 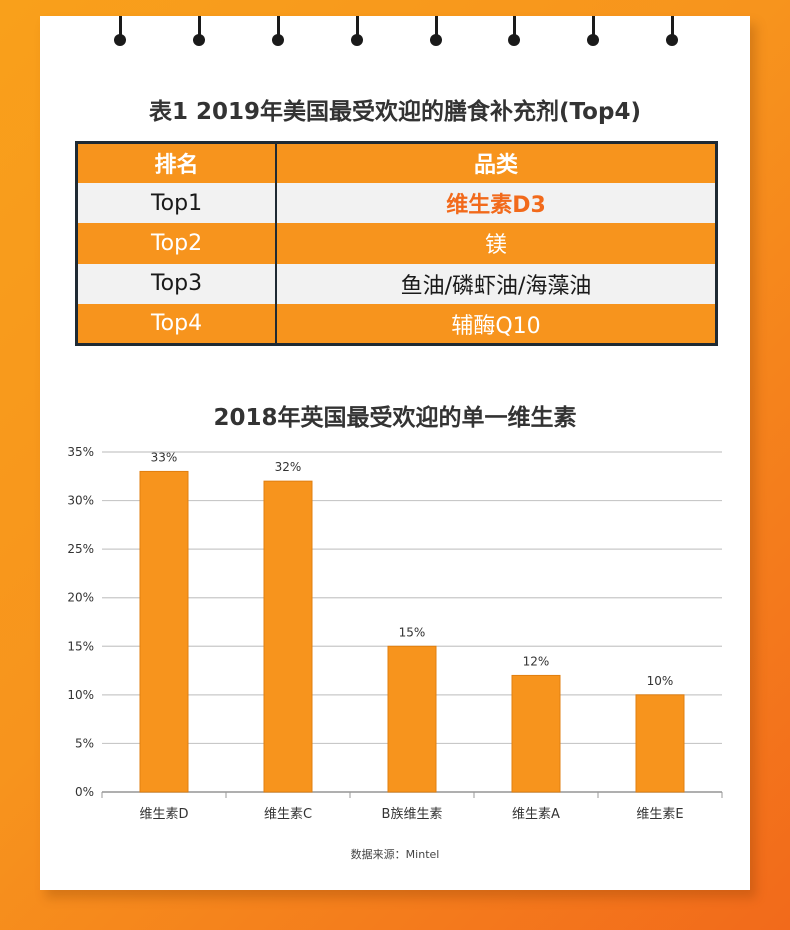 I want to click on chart-source: 数据来源：Mintel, so click(x=395, y=854).